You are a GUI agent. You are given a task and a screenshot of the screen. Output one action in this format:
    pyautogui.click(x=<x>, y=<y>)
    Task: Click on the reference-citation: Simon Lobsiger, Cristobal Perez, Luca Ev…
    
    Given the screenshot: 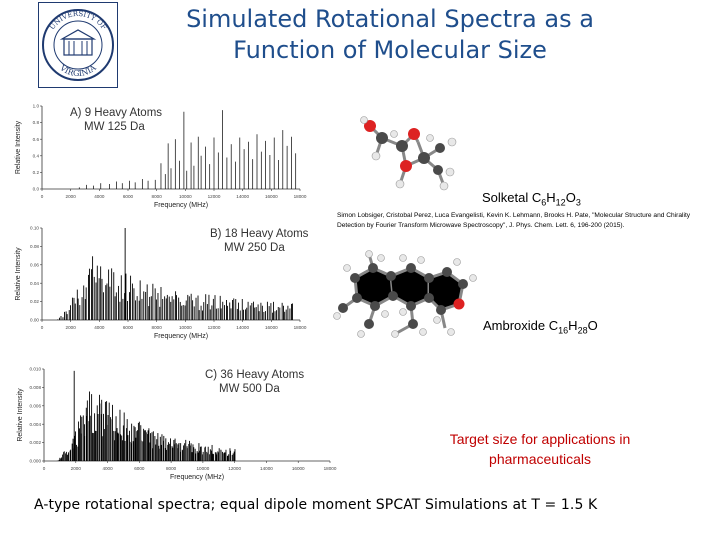 What is the action you would take?
    pyautogui.click(x=514, y=220)
    